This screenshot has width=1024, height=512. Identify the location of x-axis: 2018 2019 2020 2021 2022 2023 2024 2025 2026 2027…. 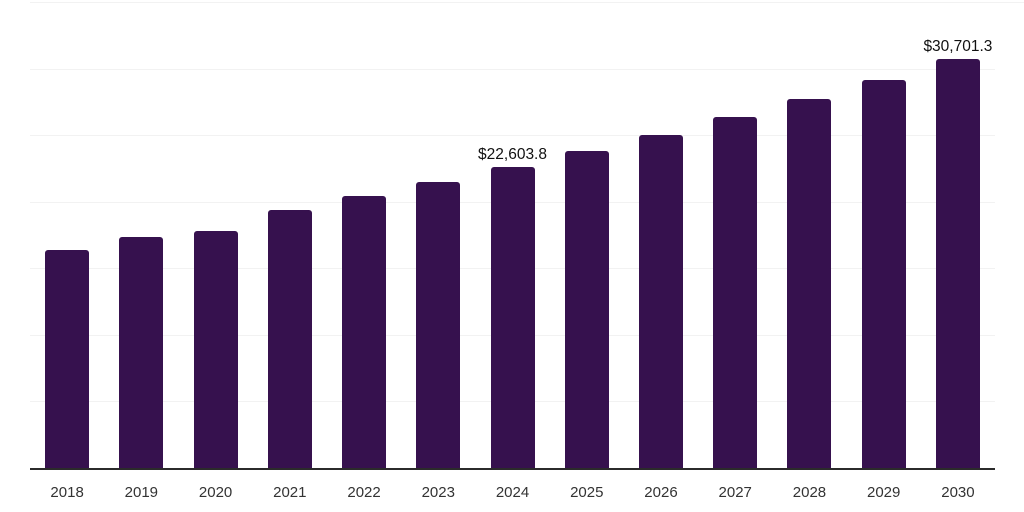
(512, 493).